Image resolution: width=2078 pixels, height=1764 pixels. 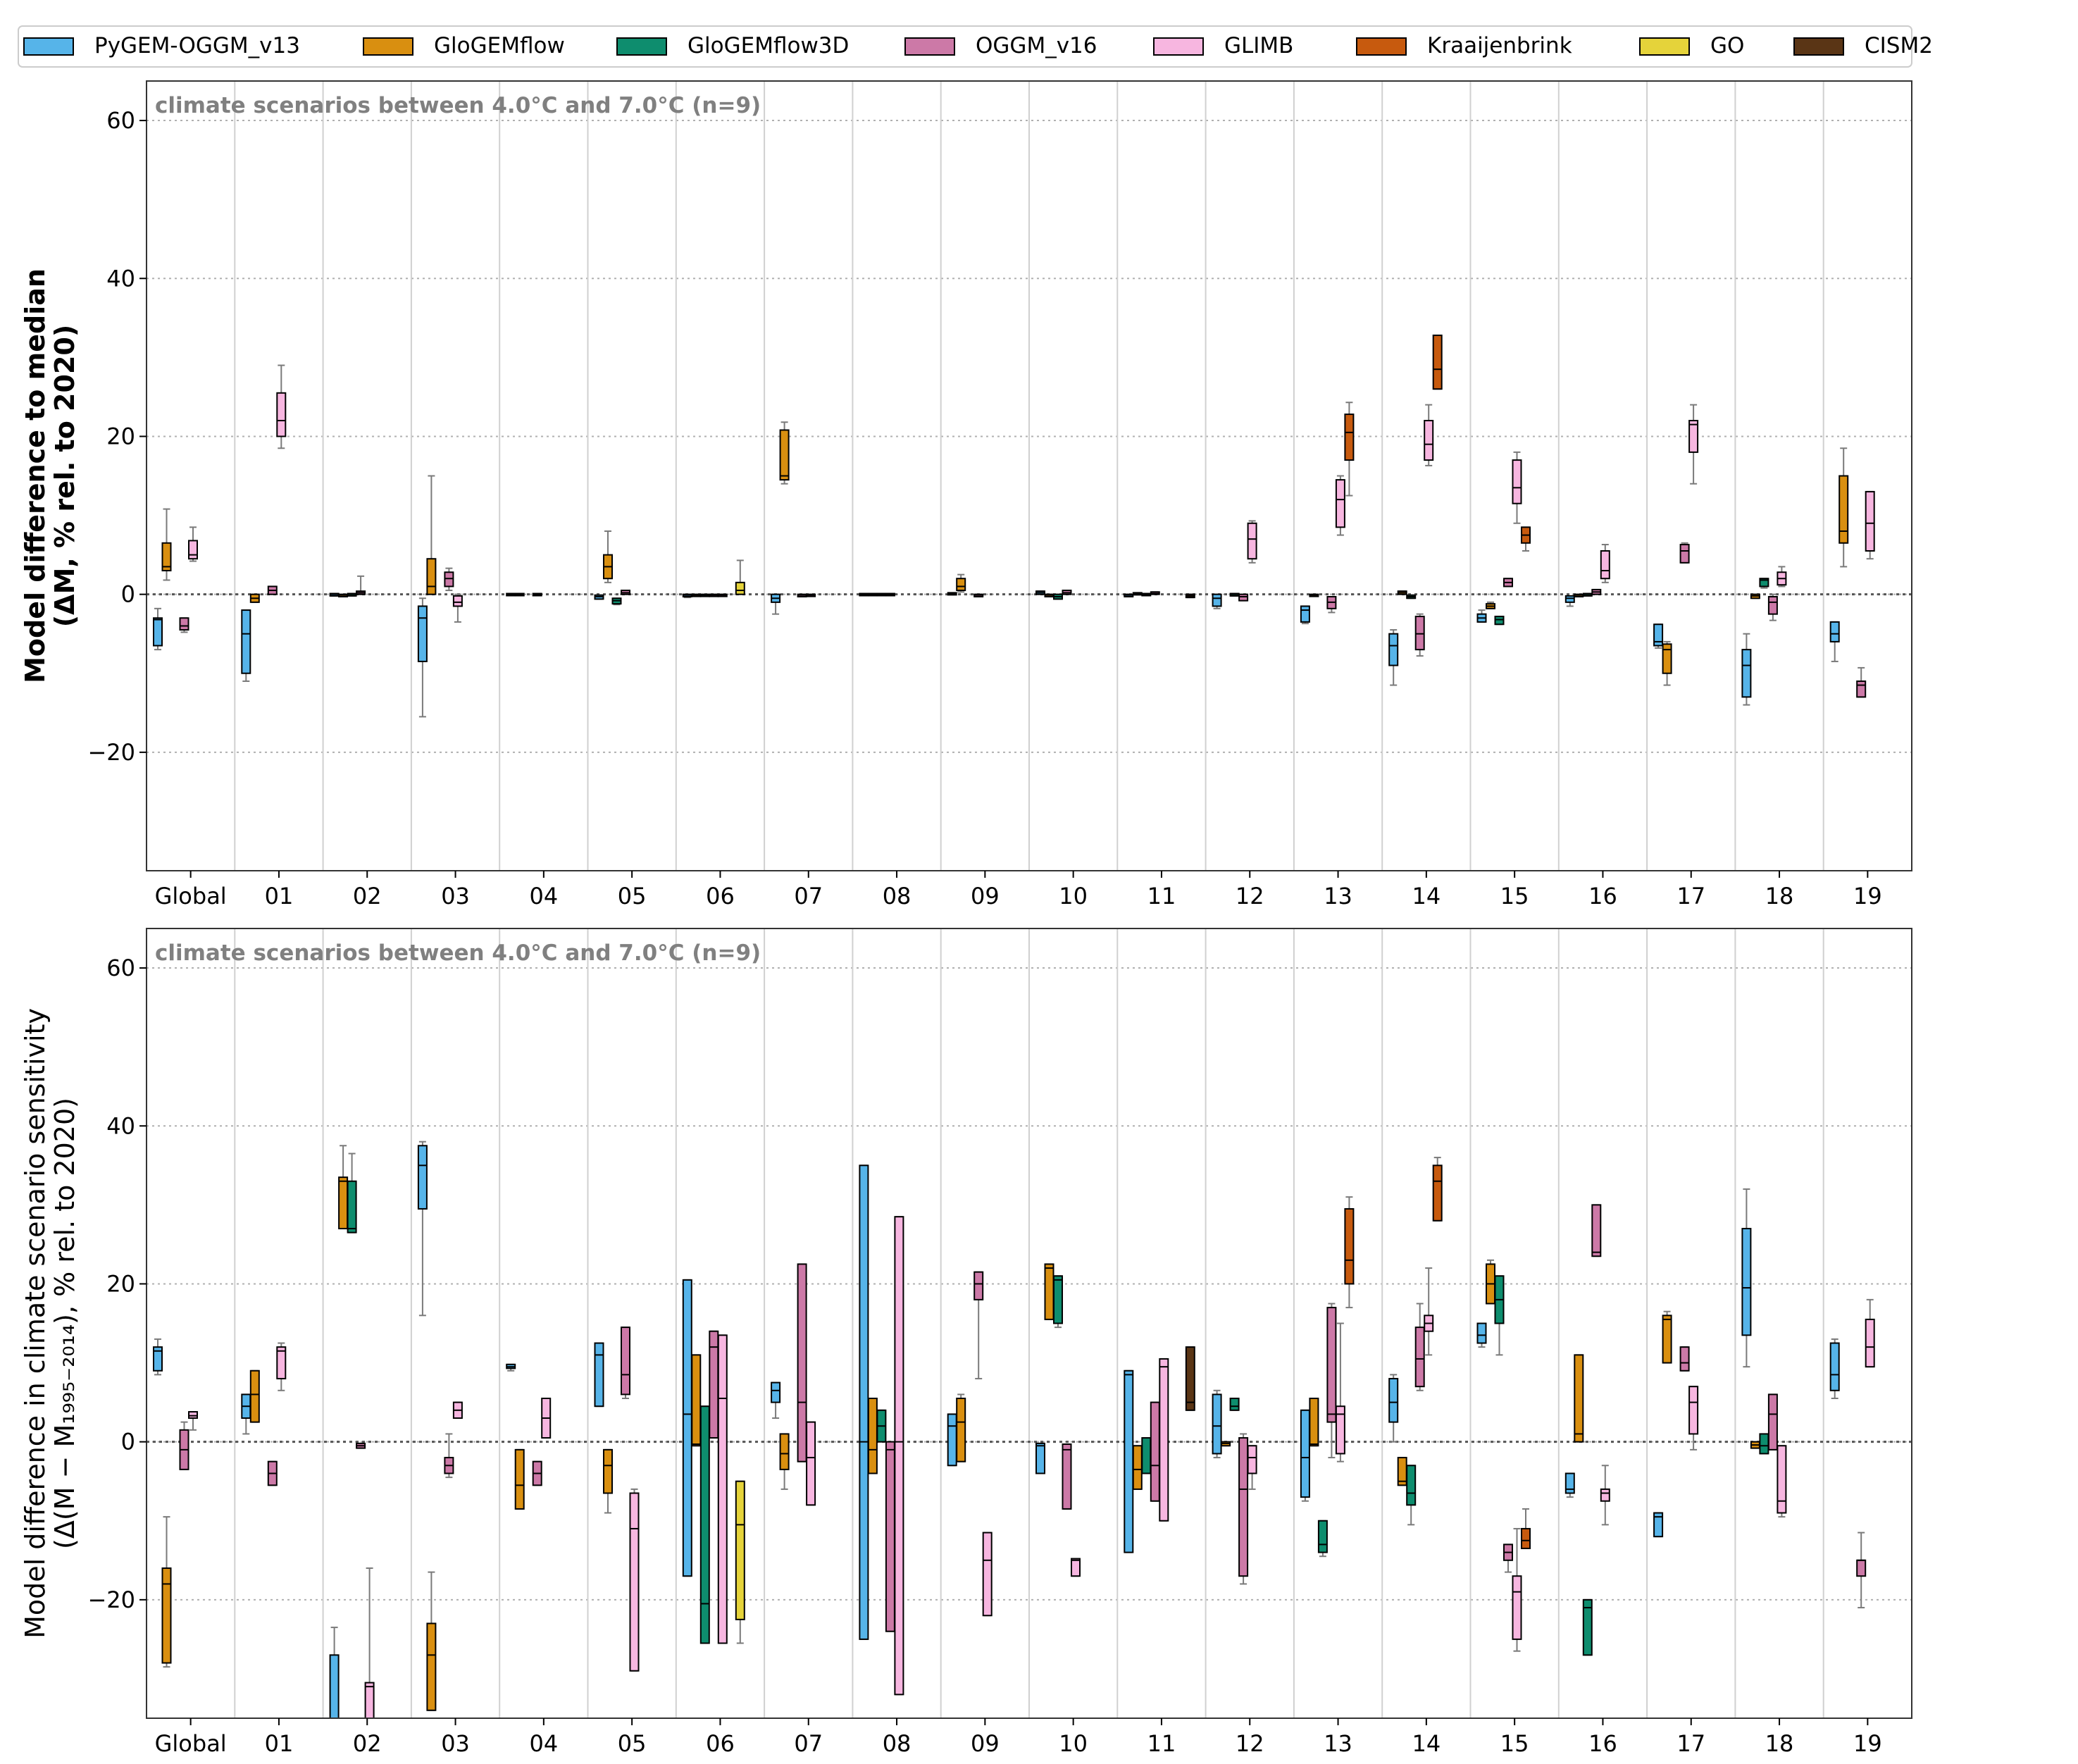 I want to click on x-tick-label: 17, so click(x=1690, y=896).